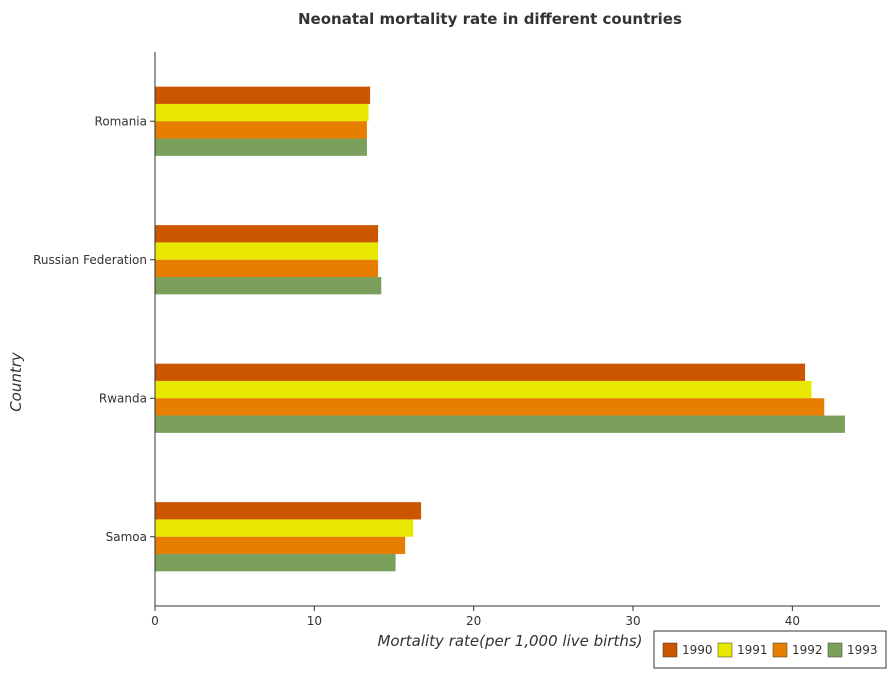  I want to click on bar-romania-1992, so click(261, 130).